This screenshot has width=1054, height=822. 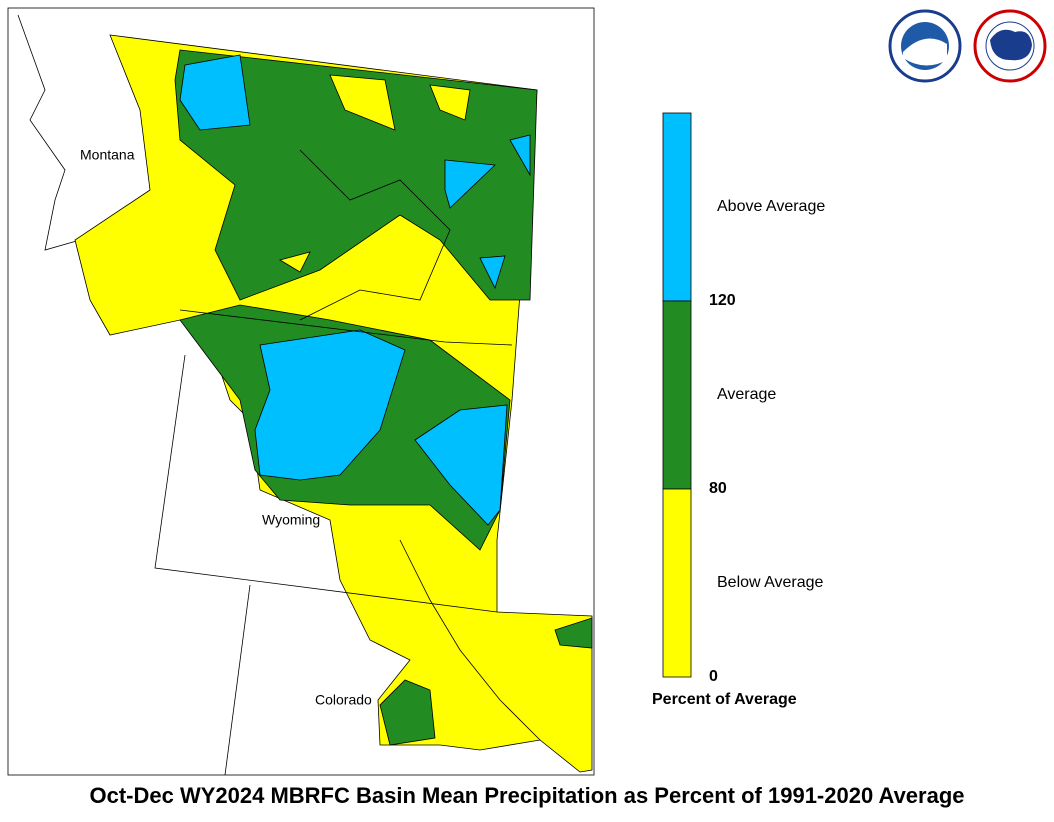 What do you see at coordinates (722, 300) in the screenshot?
I see `legend-tick: 120` at bounding box center [722, 300].